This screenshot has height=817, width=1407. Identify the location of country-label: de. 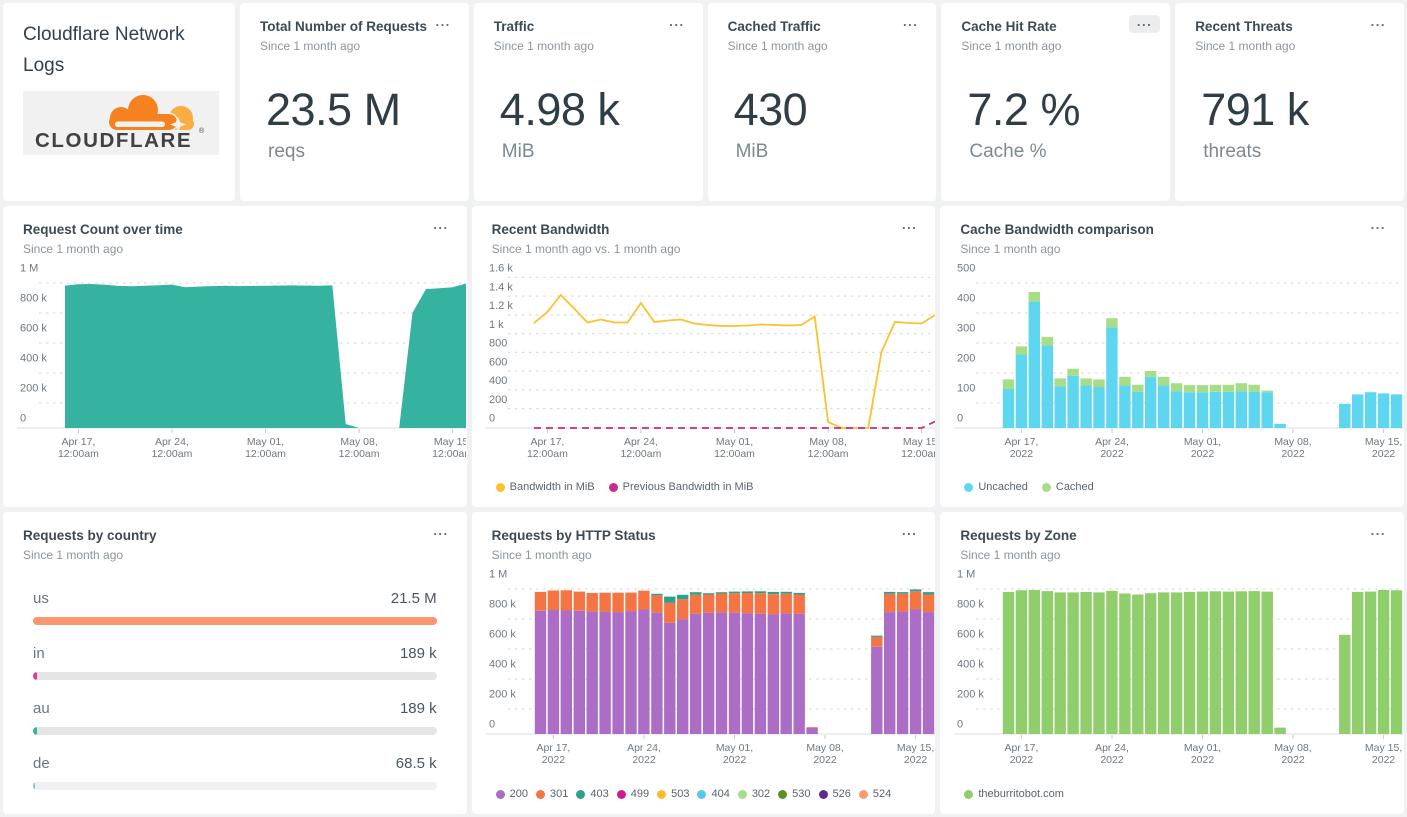
(41, 764).